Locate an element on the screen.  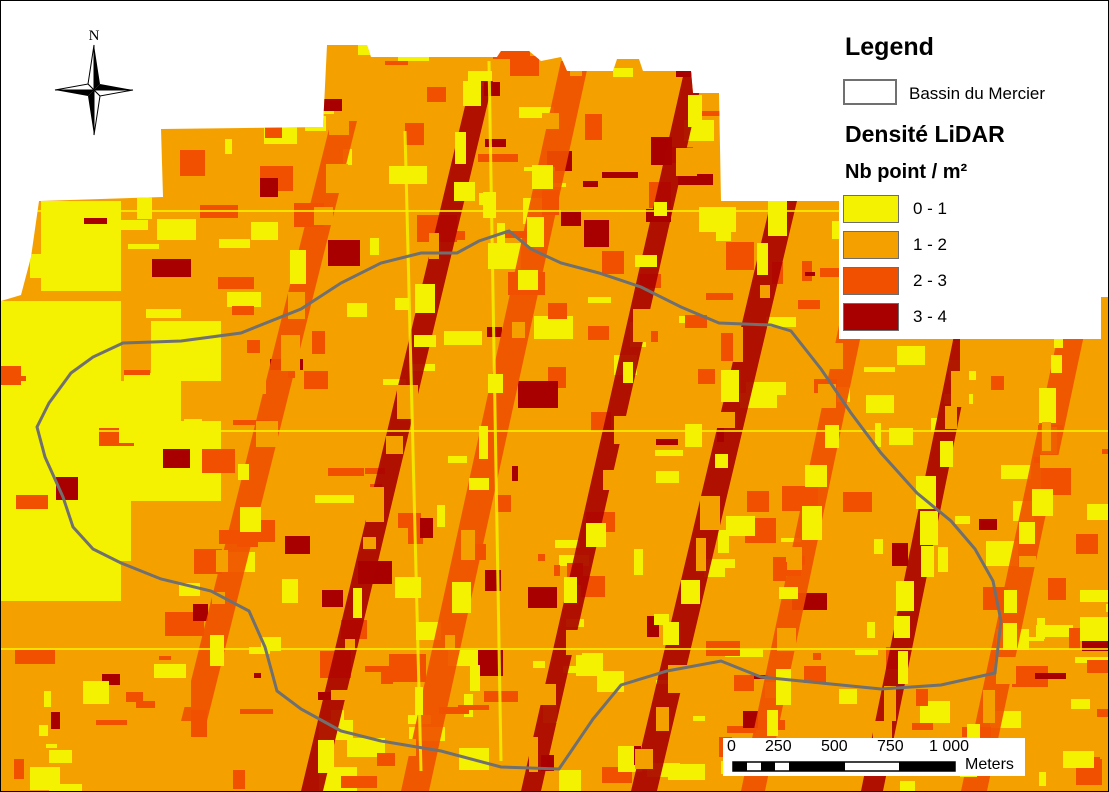
scale-bar: 0 250 500 750 1 000 Meters is located at coordinates (874, 757).